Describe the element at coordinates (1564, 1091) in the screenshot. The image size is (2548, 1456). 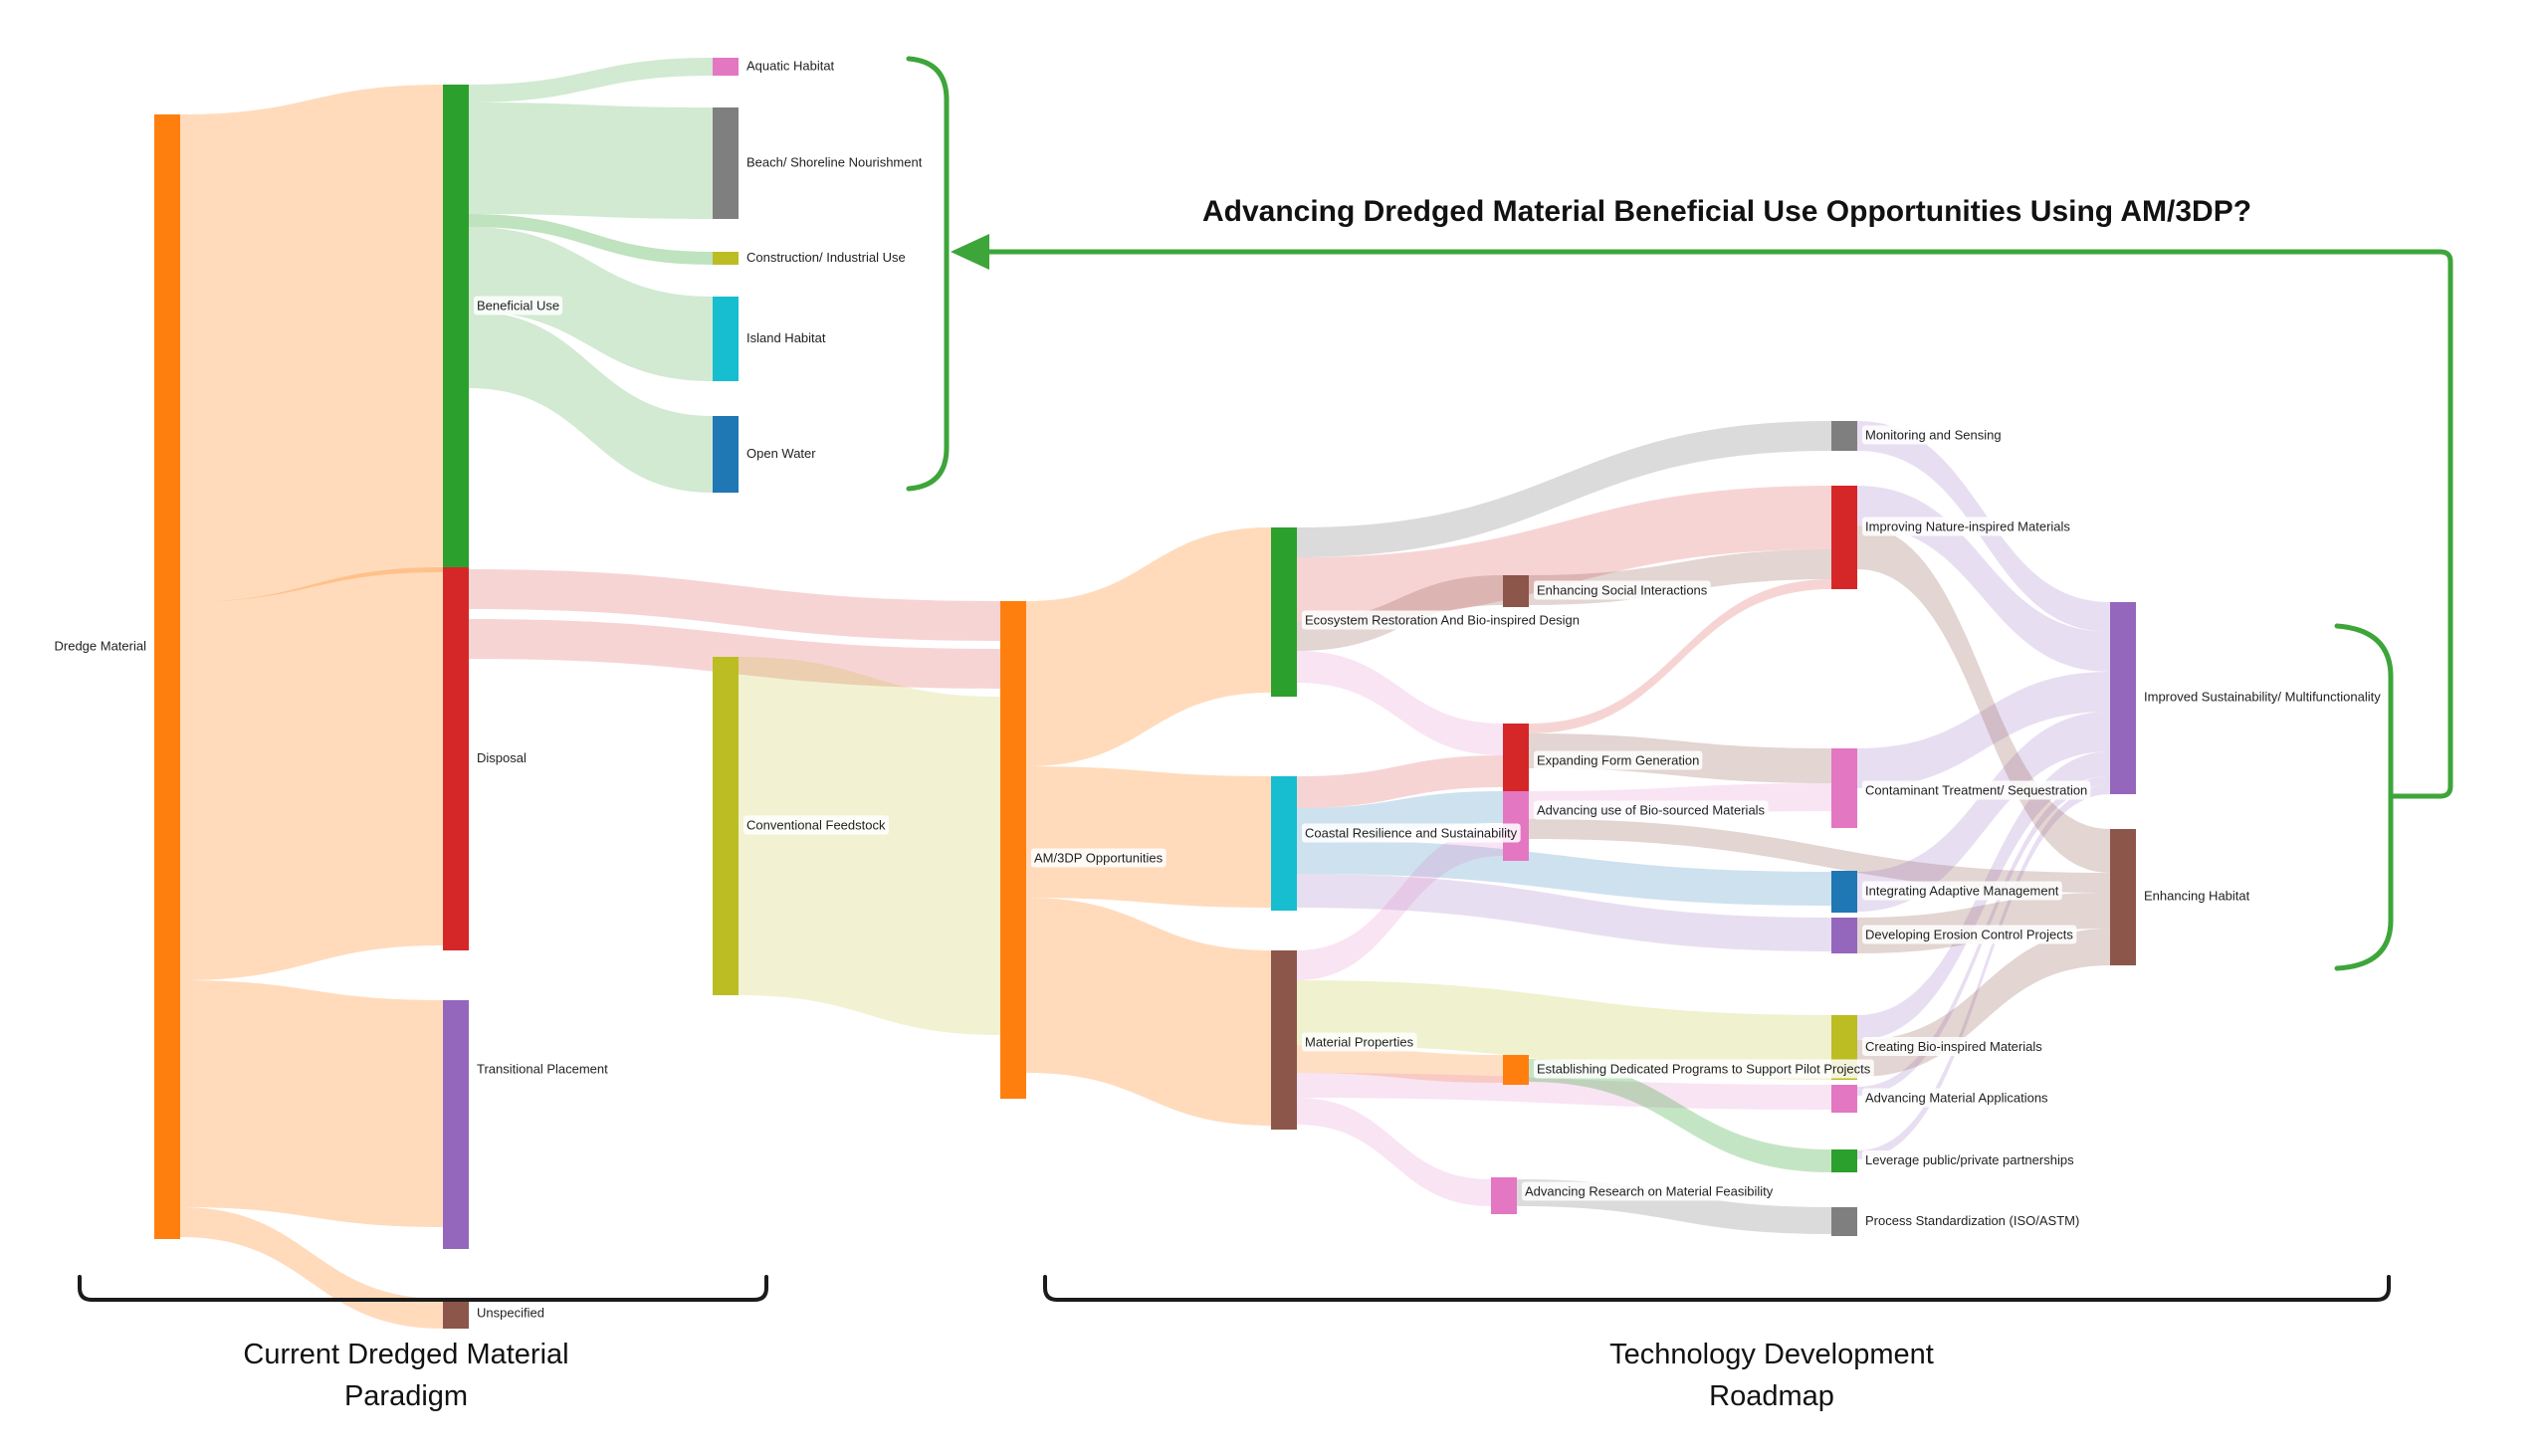
I see `flow-material-properties-to-advancing-material-applications` at that location.